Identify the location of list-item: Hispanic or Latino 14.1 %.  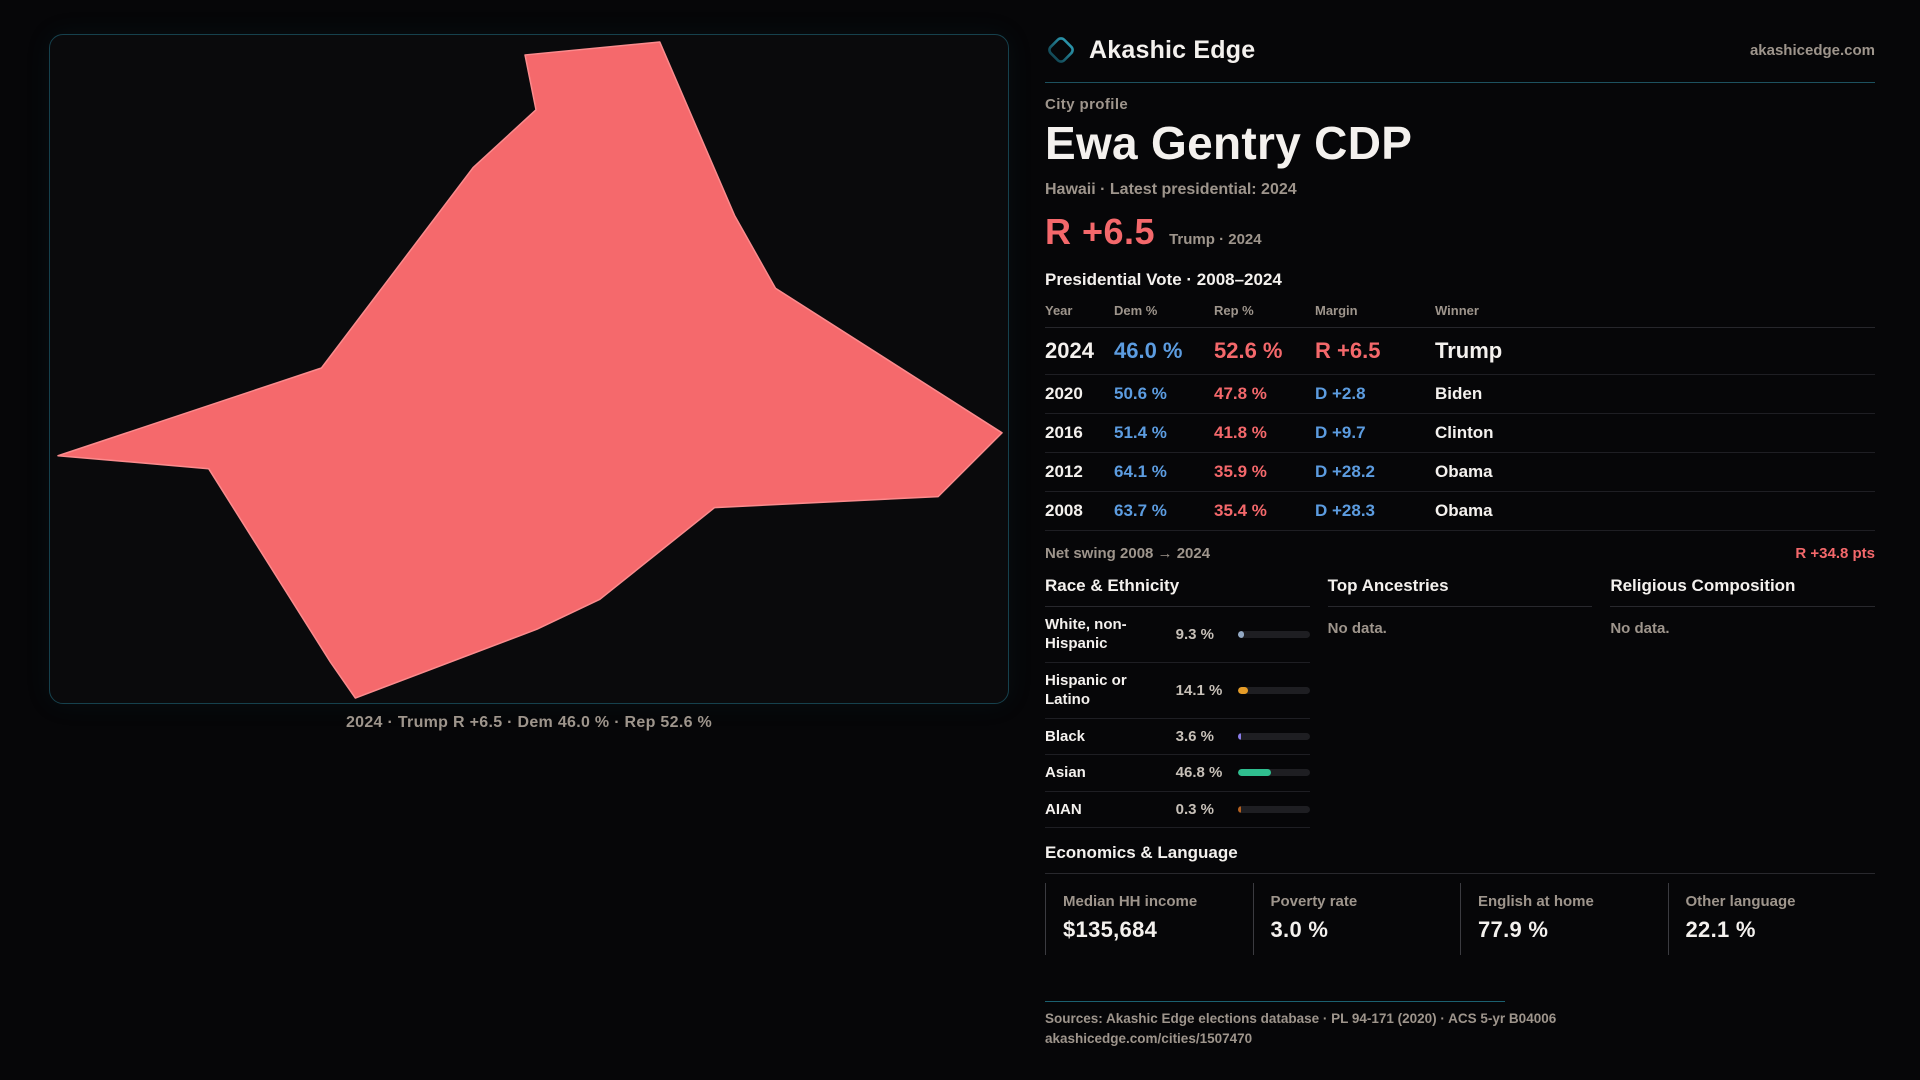
(1177, 691).